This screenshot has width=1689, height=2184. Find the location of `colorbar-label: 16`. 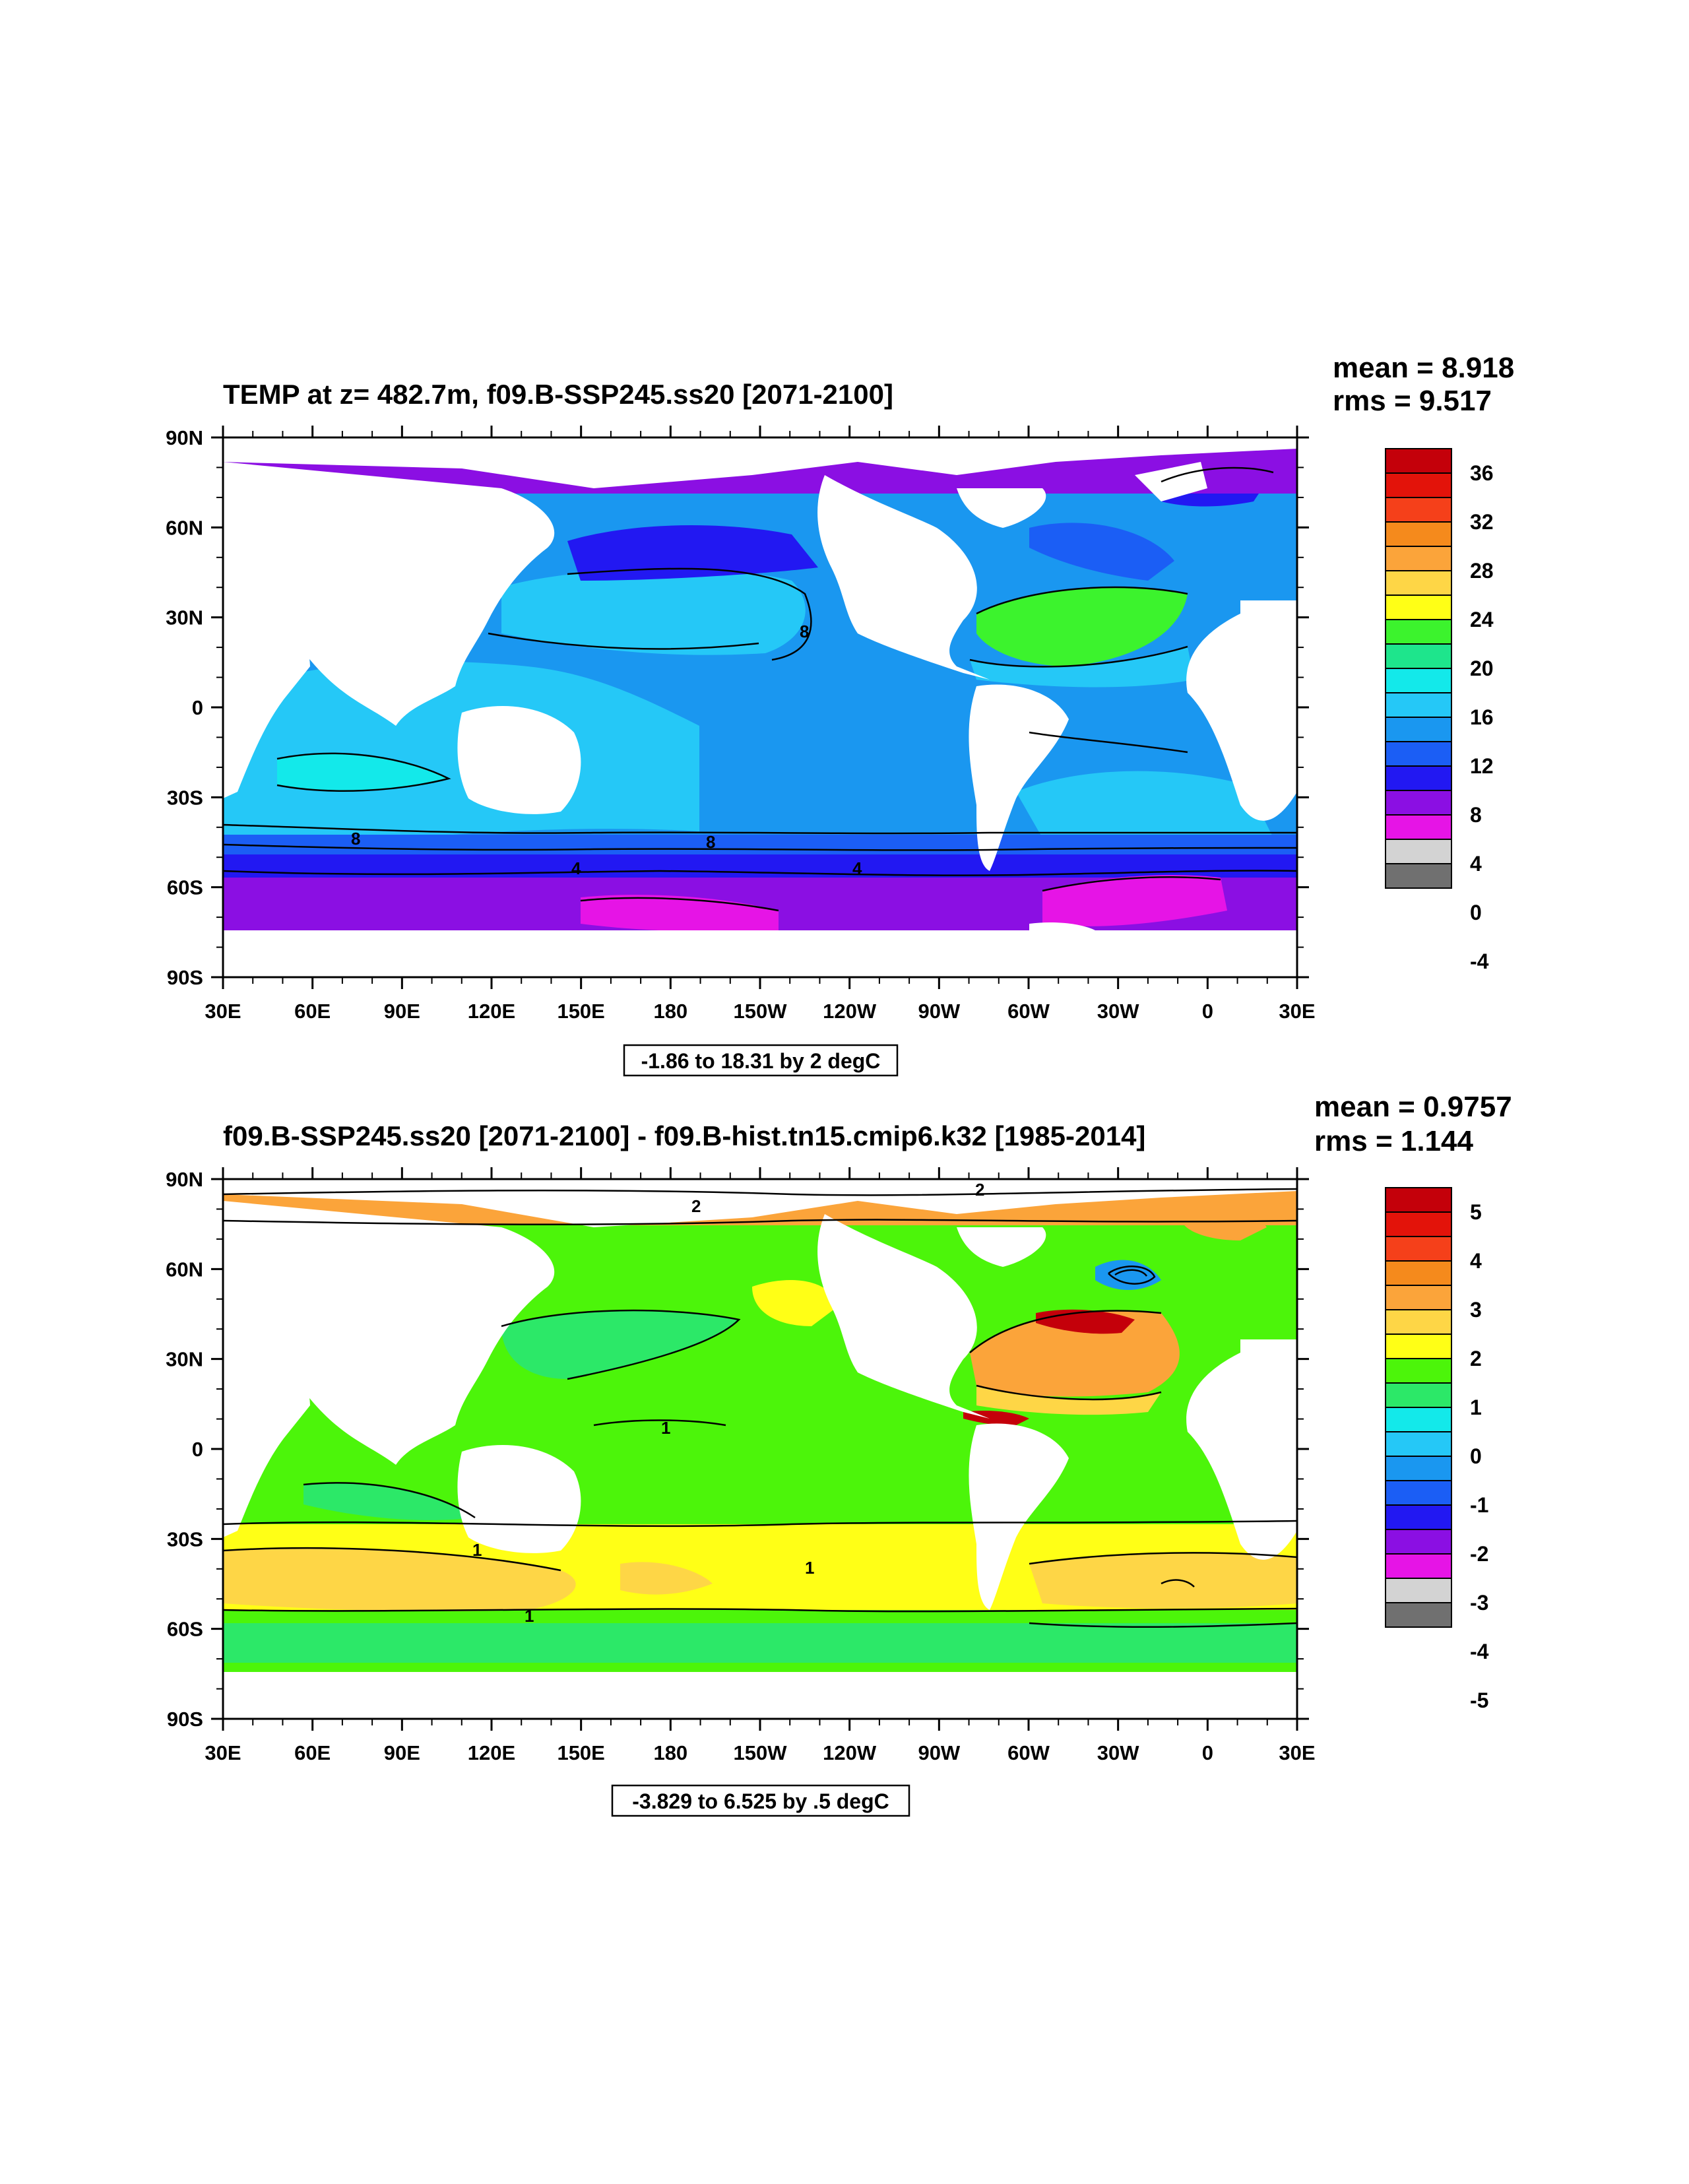

colorbar-label: 16 is located at coordinates (1482, 717).